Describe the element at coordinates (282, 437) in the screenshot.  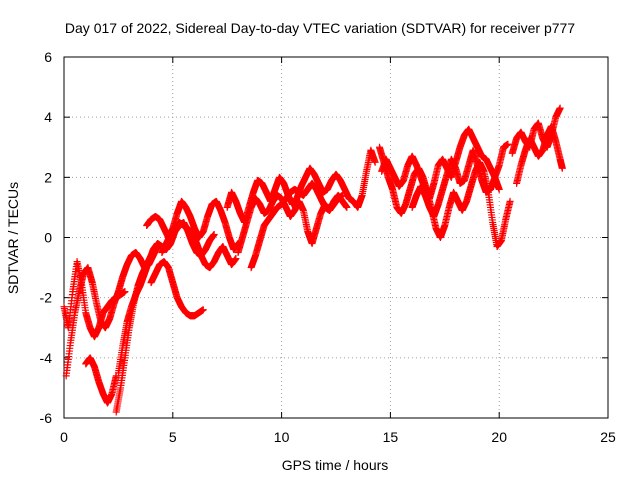
I see `x-tick-label: 10` at that location.